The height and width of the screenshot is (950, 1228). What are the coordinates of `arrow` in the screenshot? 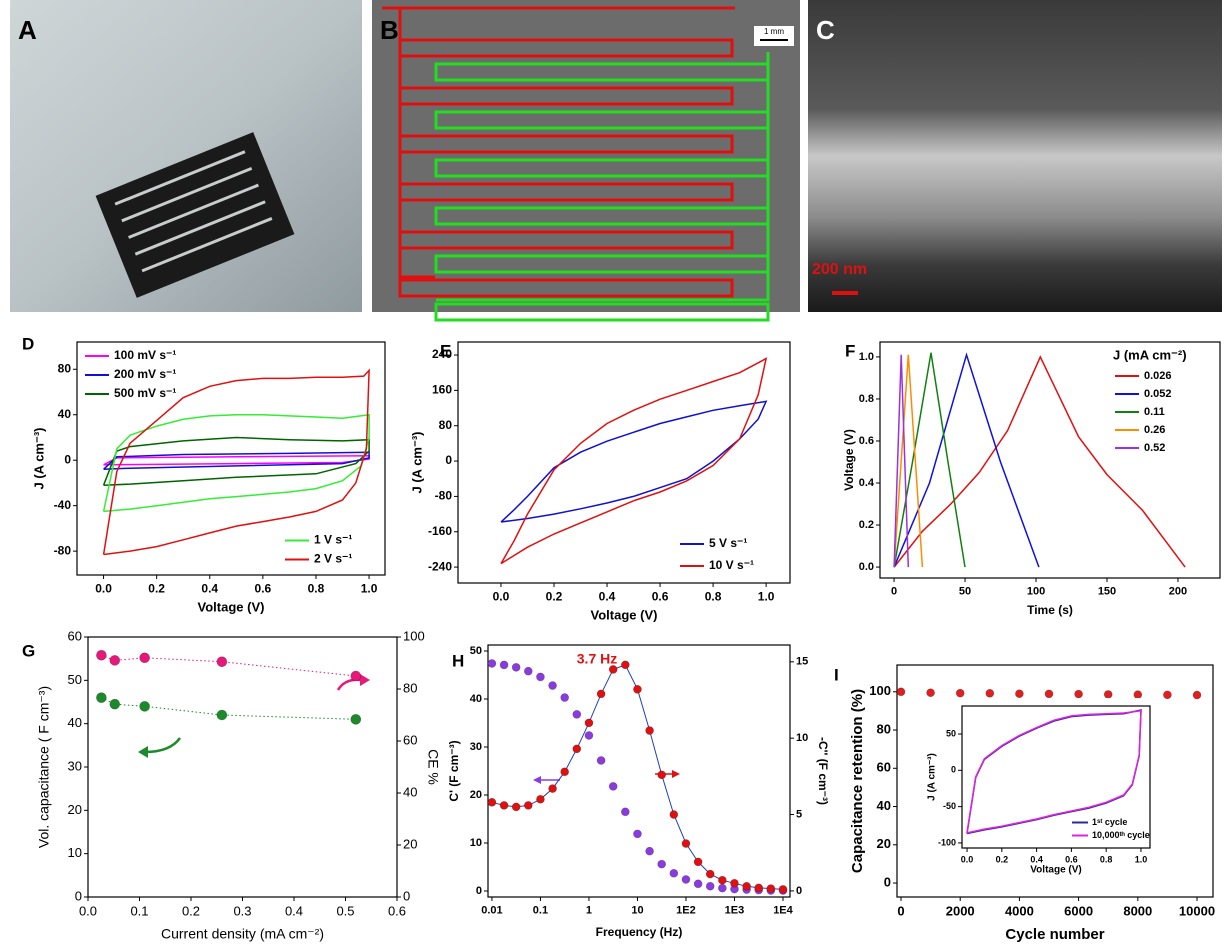 It's located at (349, 684).